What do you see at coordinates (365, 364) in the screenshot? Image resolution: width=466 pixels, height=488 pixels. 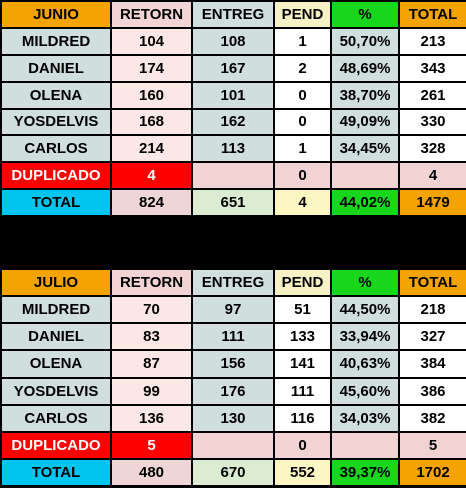 I see `row-percent: 40,63%` at bounding box center [365, 364].